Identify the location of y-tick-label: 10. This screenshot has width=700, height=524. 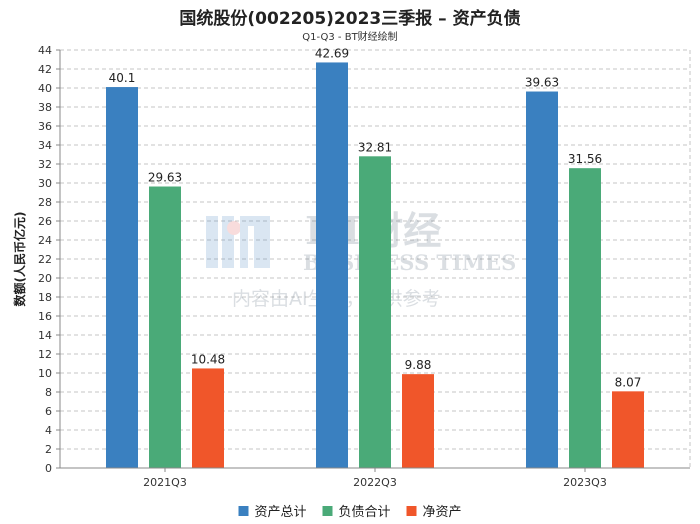
(45, 373).